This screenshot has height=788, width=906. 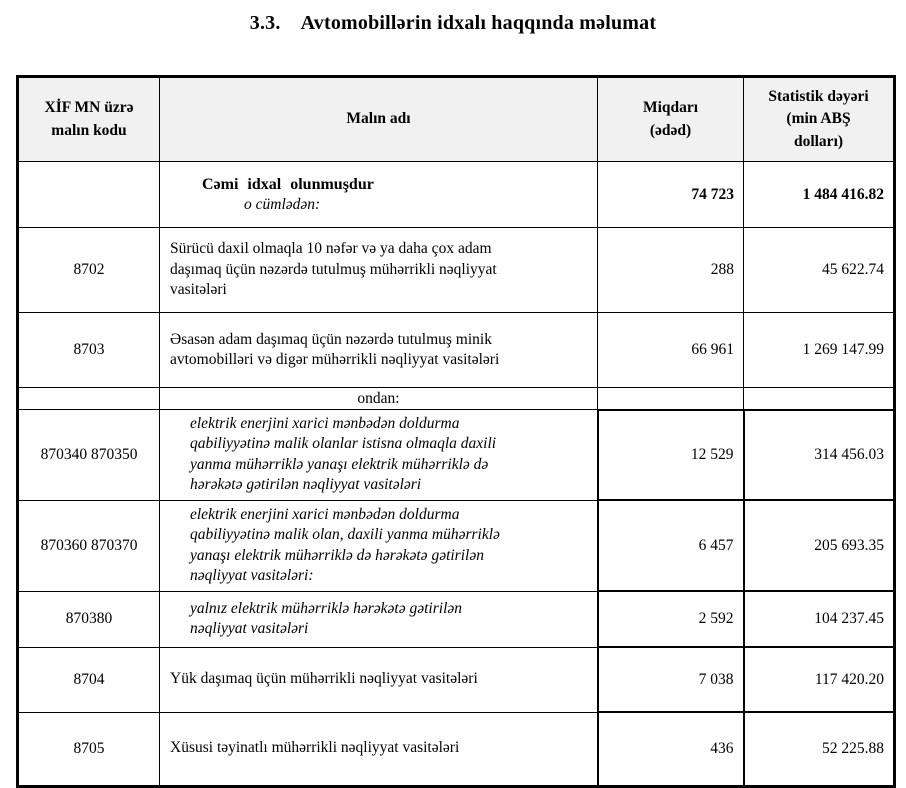 I want to click on cell-statistic-value: 52 225.88, so click(x=819, y=749).